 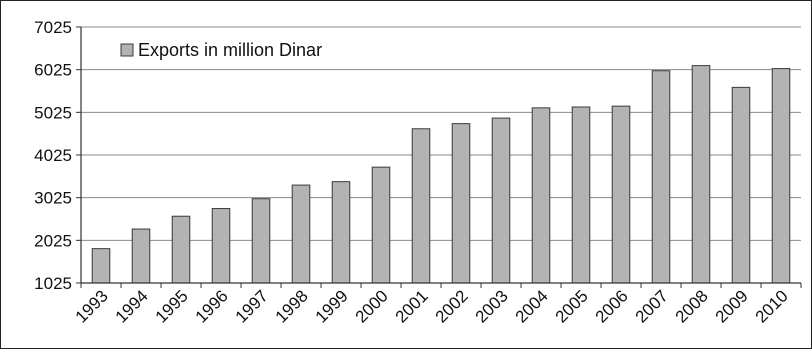 I want to click on y-tick-label: 7025, so click(x=53, y=27).